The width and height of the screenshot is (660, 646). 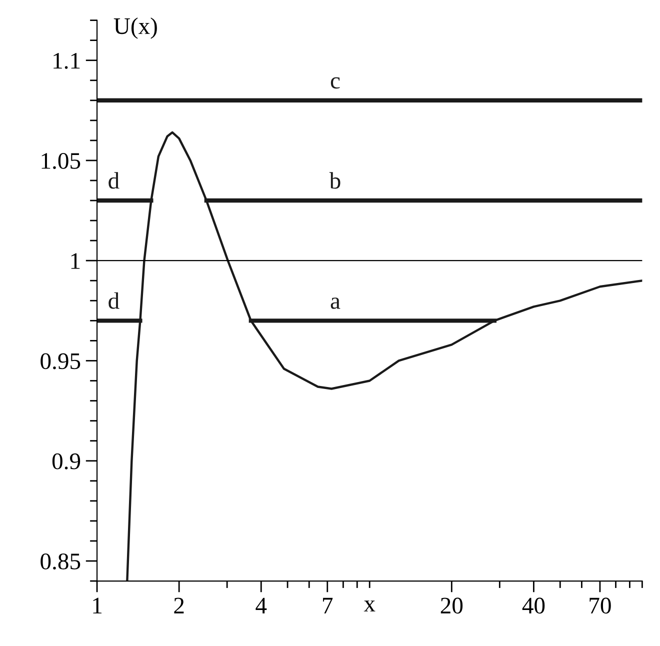 I want to click on series-label: a, so click(x=335, y=303).